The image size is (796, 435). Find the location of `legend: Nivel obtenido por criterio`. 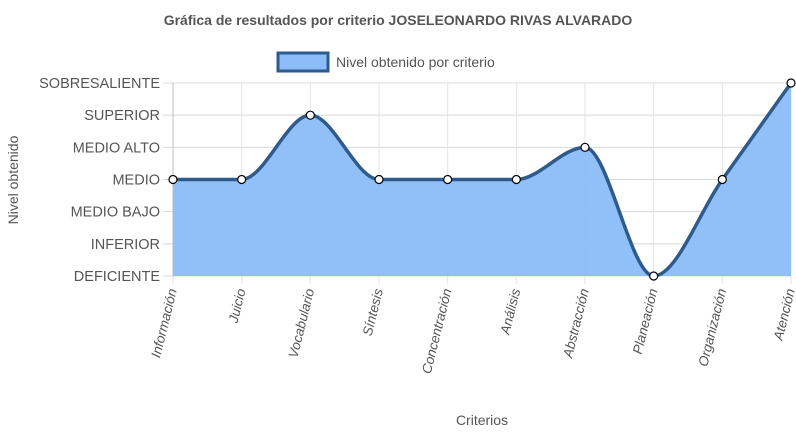

legend: Nivel obtenido por criterio is located at coordinates (385, 62).